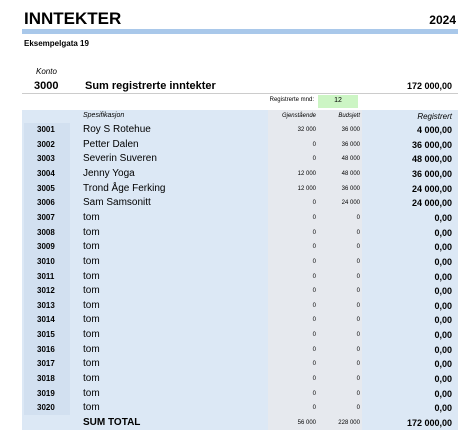  Describe the element at coordinates (46, 261) in the screenshot. I see `row-code: 3010` at that location.